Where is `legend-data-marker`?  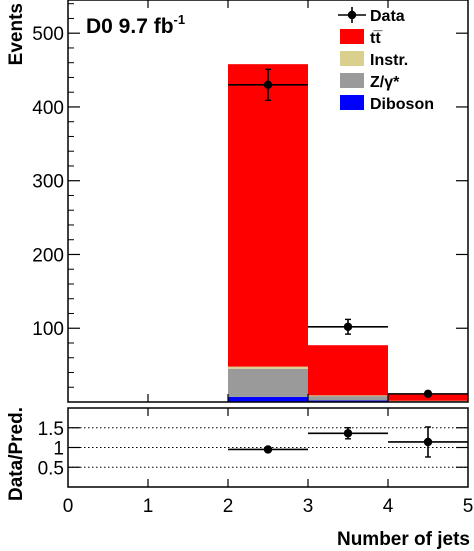 legend-data-marker is located at coordinates (352, 15).